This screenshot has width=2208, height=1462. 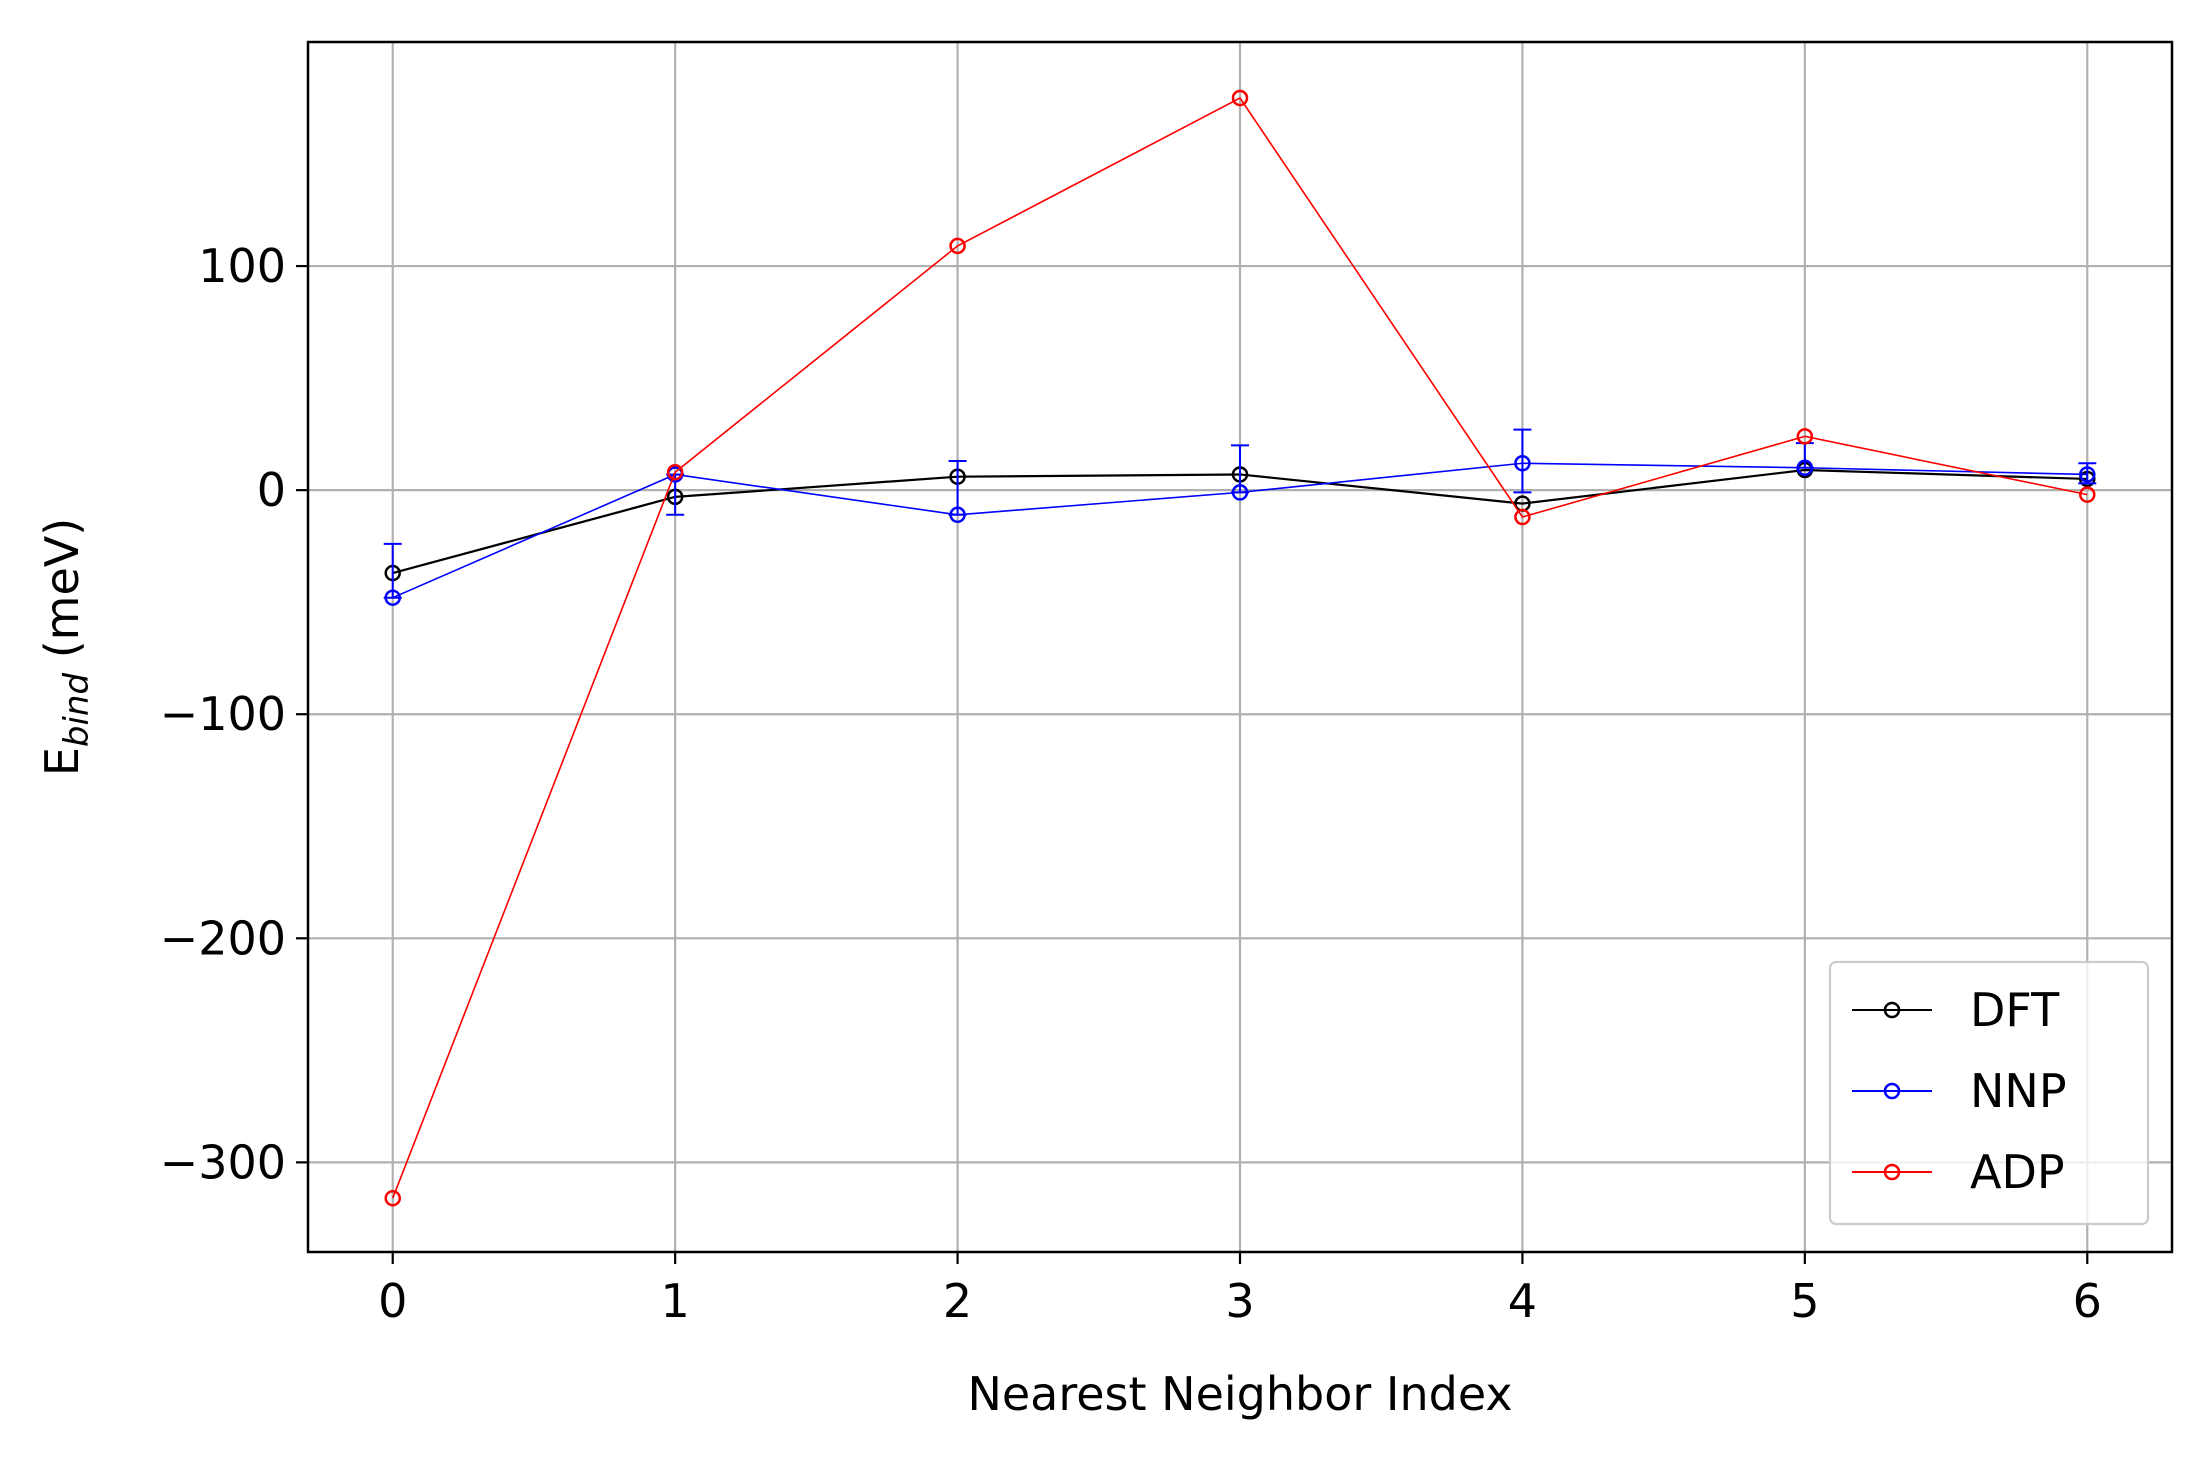 What do you see at coordinates (957, 1301) in the screenshot?
I see `x-tick-label: 2` at bounding box center [957, 1301].